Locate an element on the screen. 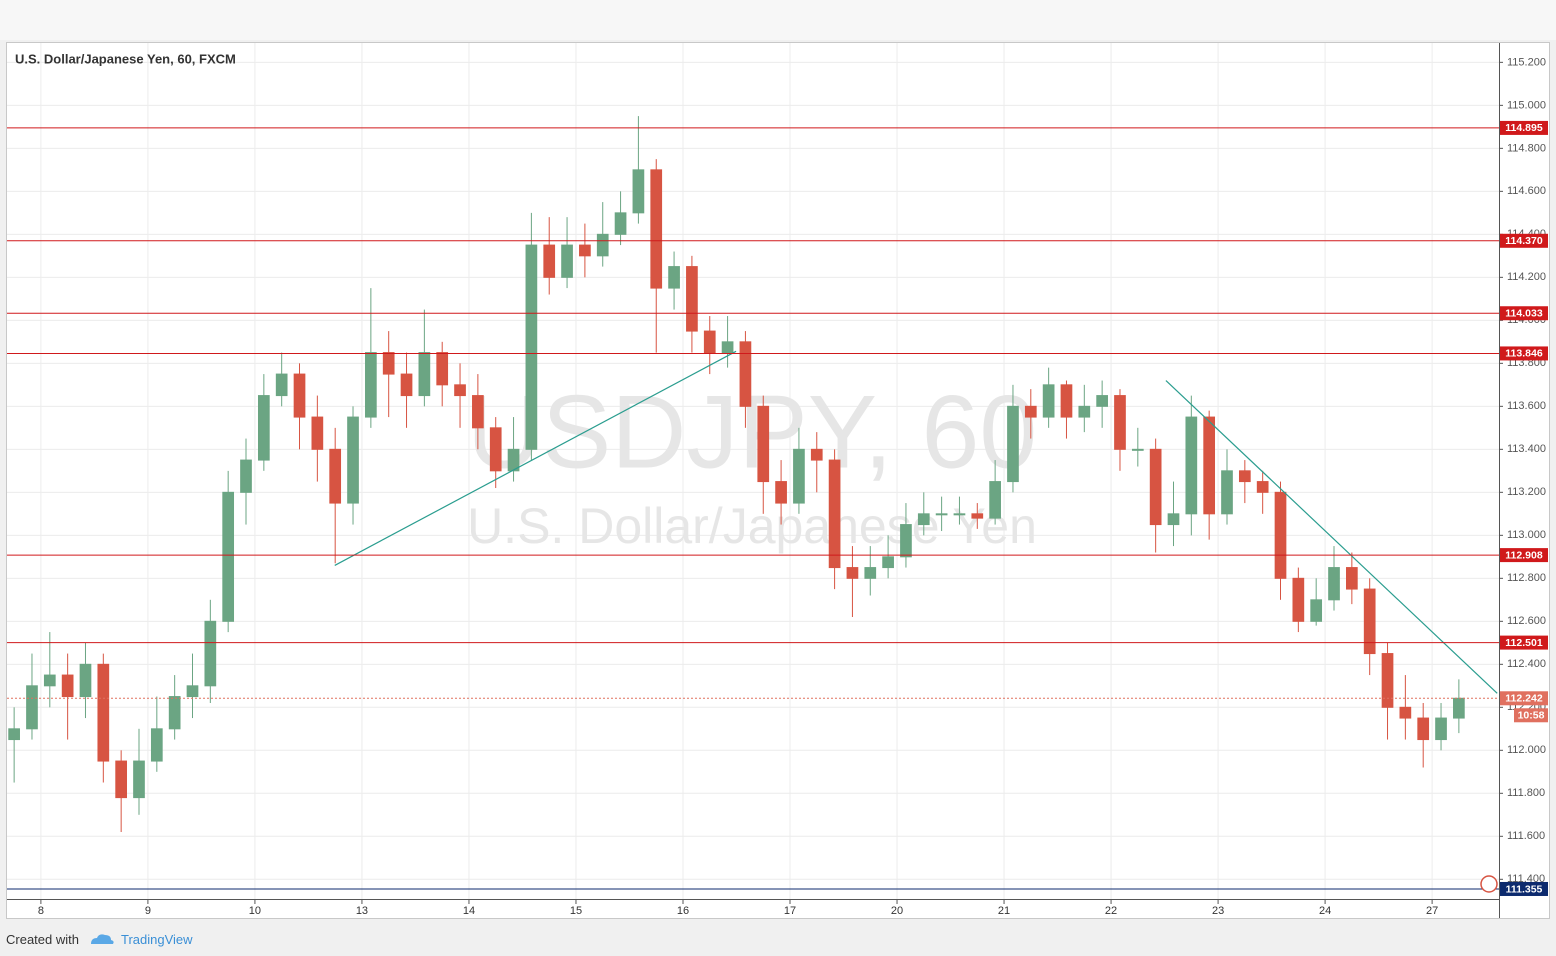 This screenshot has width=1556, height=956. y-tick-label: 114.800 is located at coordinates (1526, 148).